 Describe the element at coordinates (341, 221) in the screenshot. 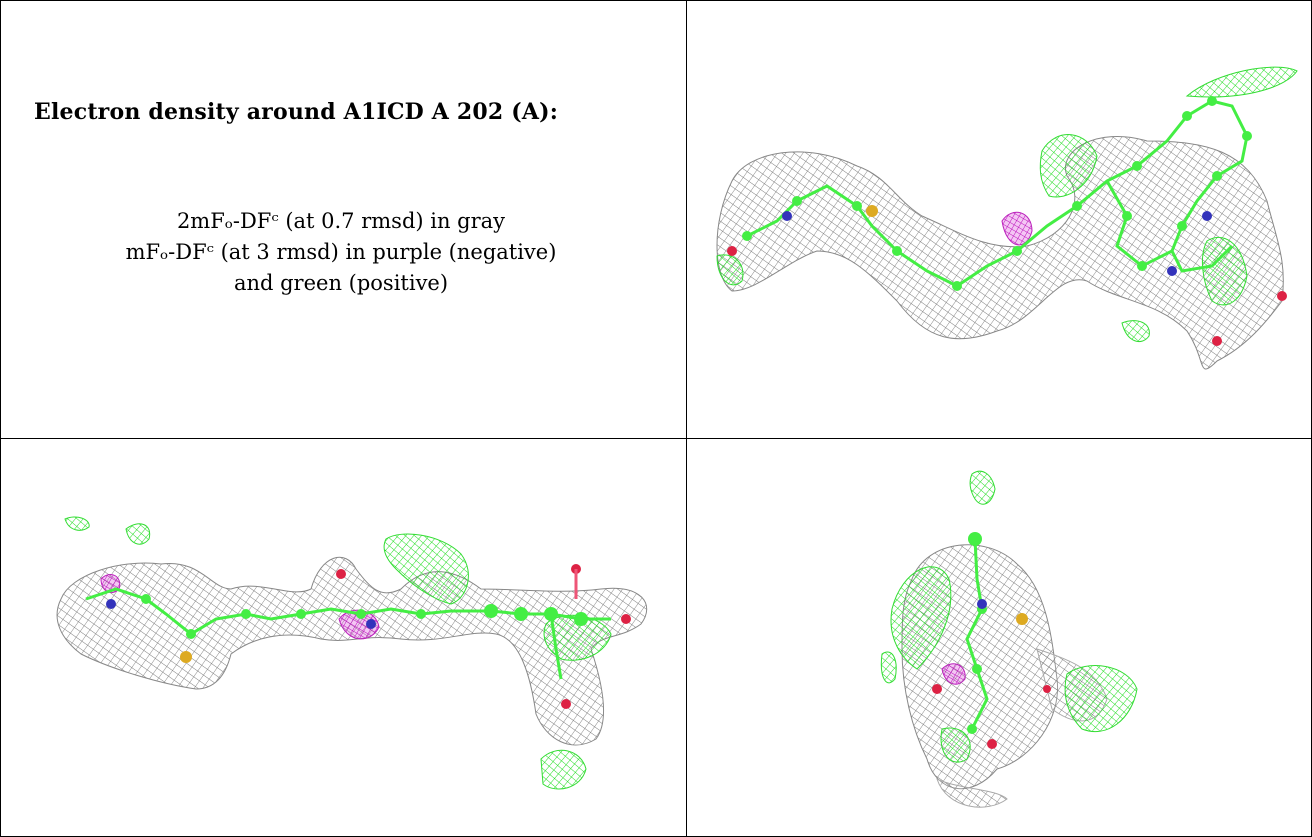

I see `legend-line-2fofc: 2mFₒ-DFᶜ (at 0.7 rmsd) in gray` at that location.